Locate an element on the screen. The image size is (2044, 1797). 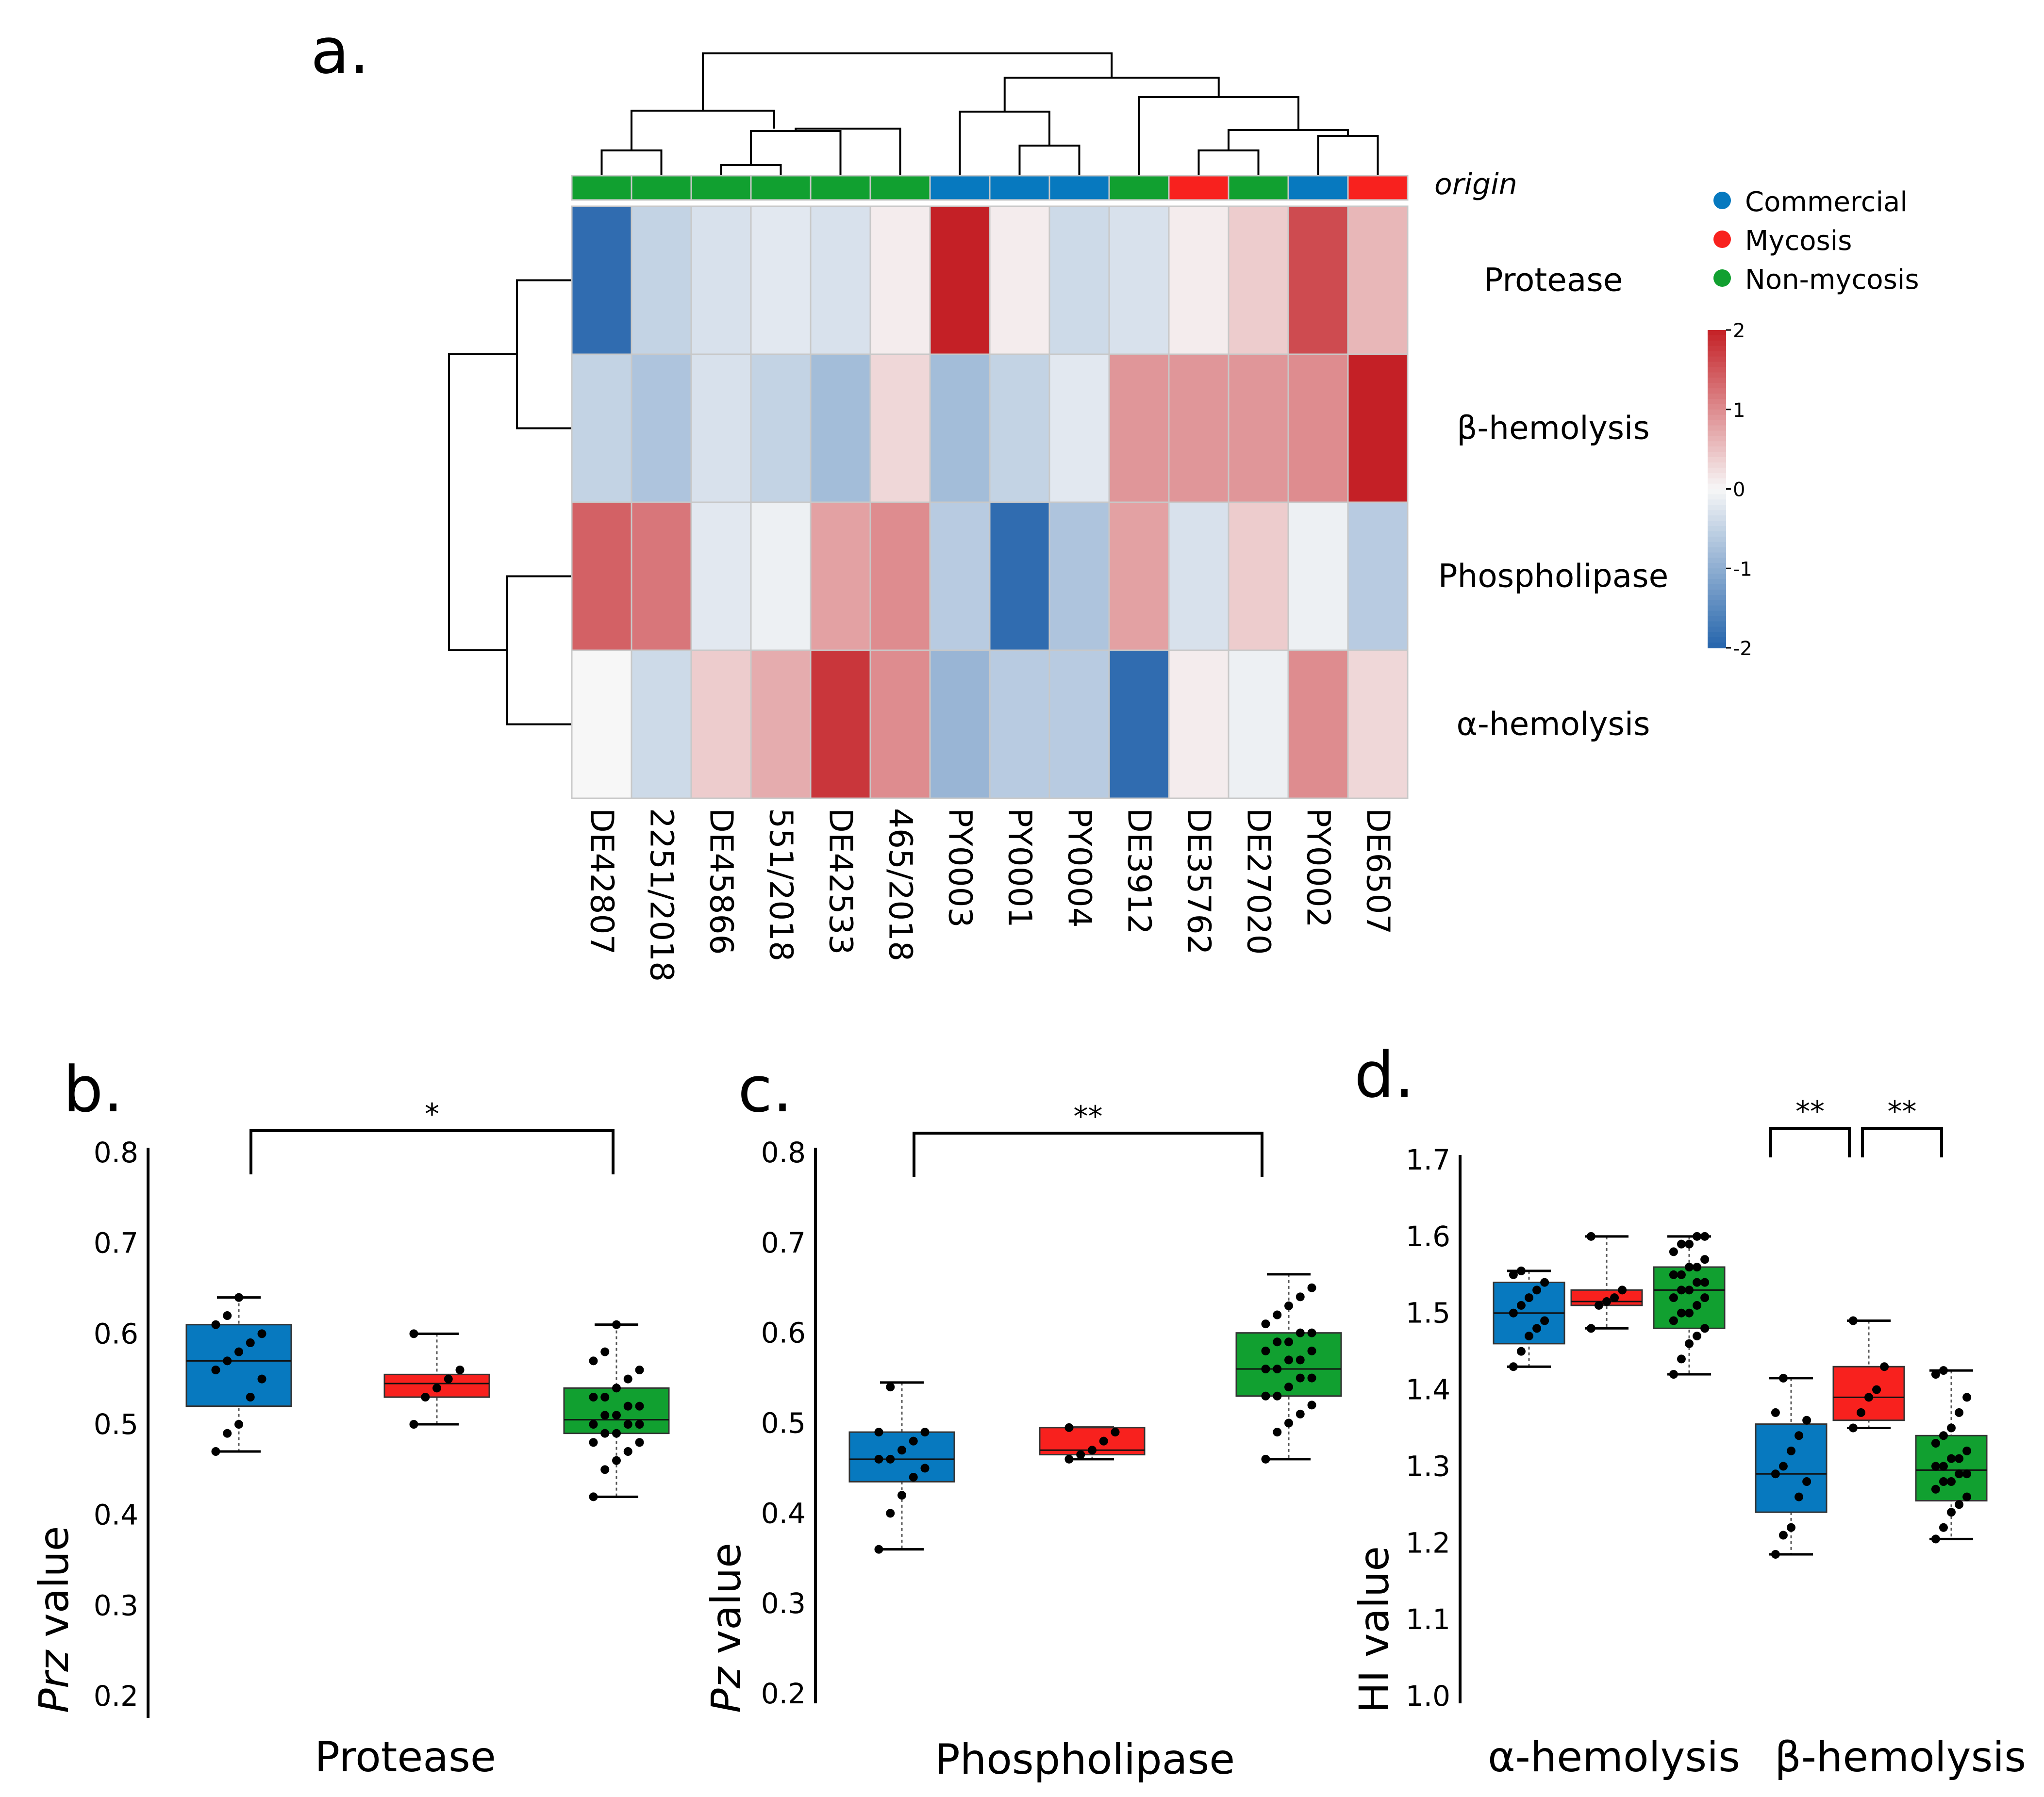
significance-label: * is located at coordinates (432, 1114).